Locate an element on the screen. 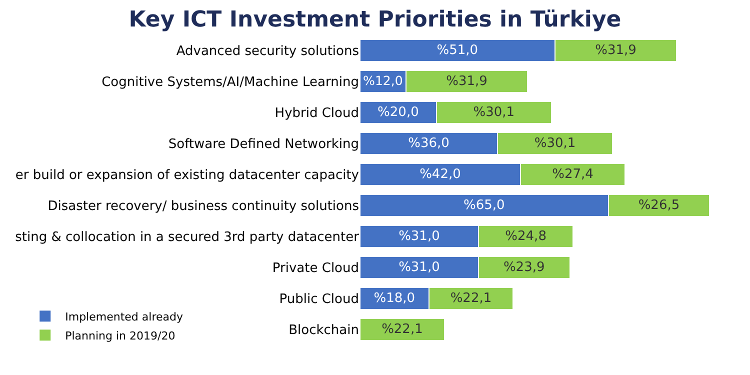  data-label: %23,9 is located at coordinates (524, 267).